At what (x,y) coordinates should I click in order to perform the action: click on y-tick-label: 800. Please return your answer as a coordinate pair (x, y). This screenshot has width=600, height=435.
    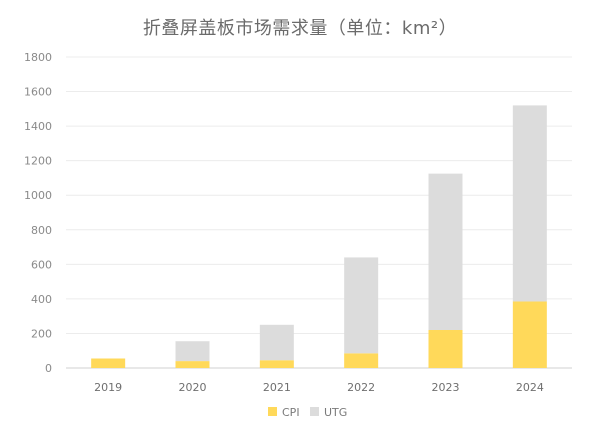
    Looking at the image, I should click on (41, 230).